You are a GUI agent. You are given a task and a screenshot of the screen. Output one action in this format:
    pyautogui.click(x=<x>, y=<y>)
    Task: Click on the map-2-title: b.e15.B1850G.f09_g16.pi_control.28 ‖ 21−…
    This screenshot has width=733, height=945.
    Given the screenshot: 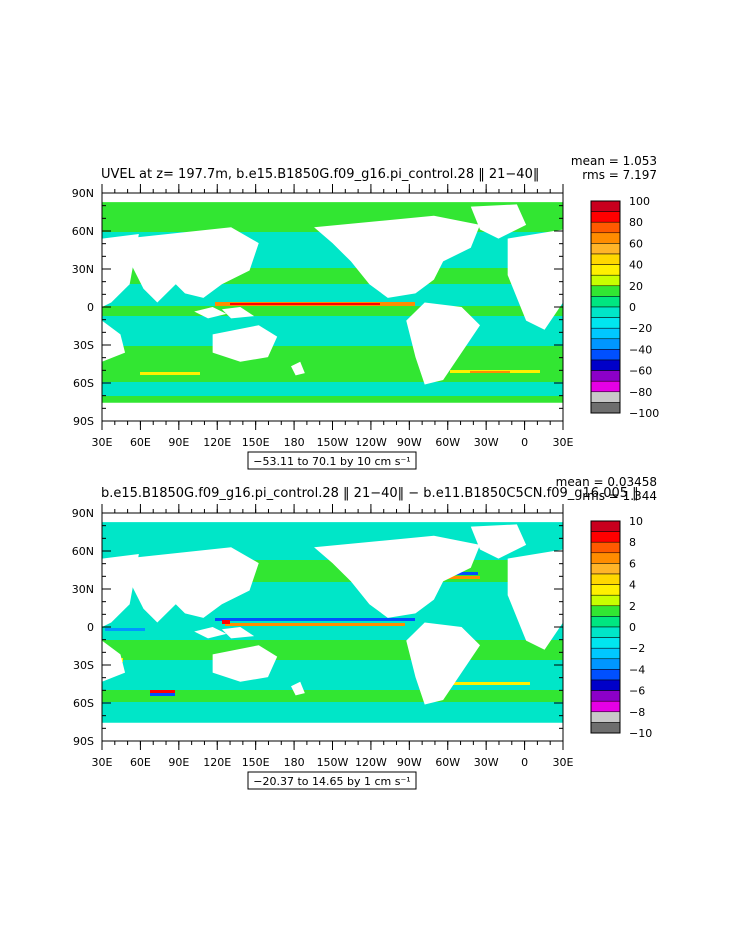 What is the action you would take?
    pyautogui.click(x=370, y=493)
    